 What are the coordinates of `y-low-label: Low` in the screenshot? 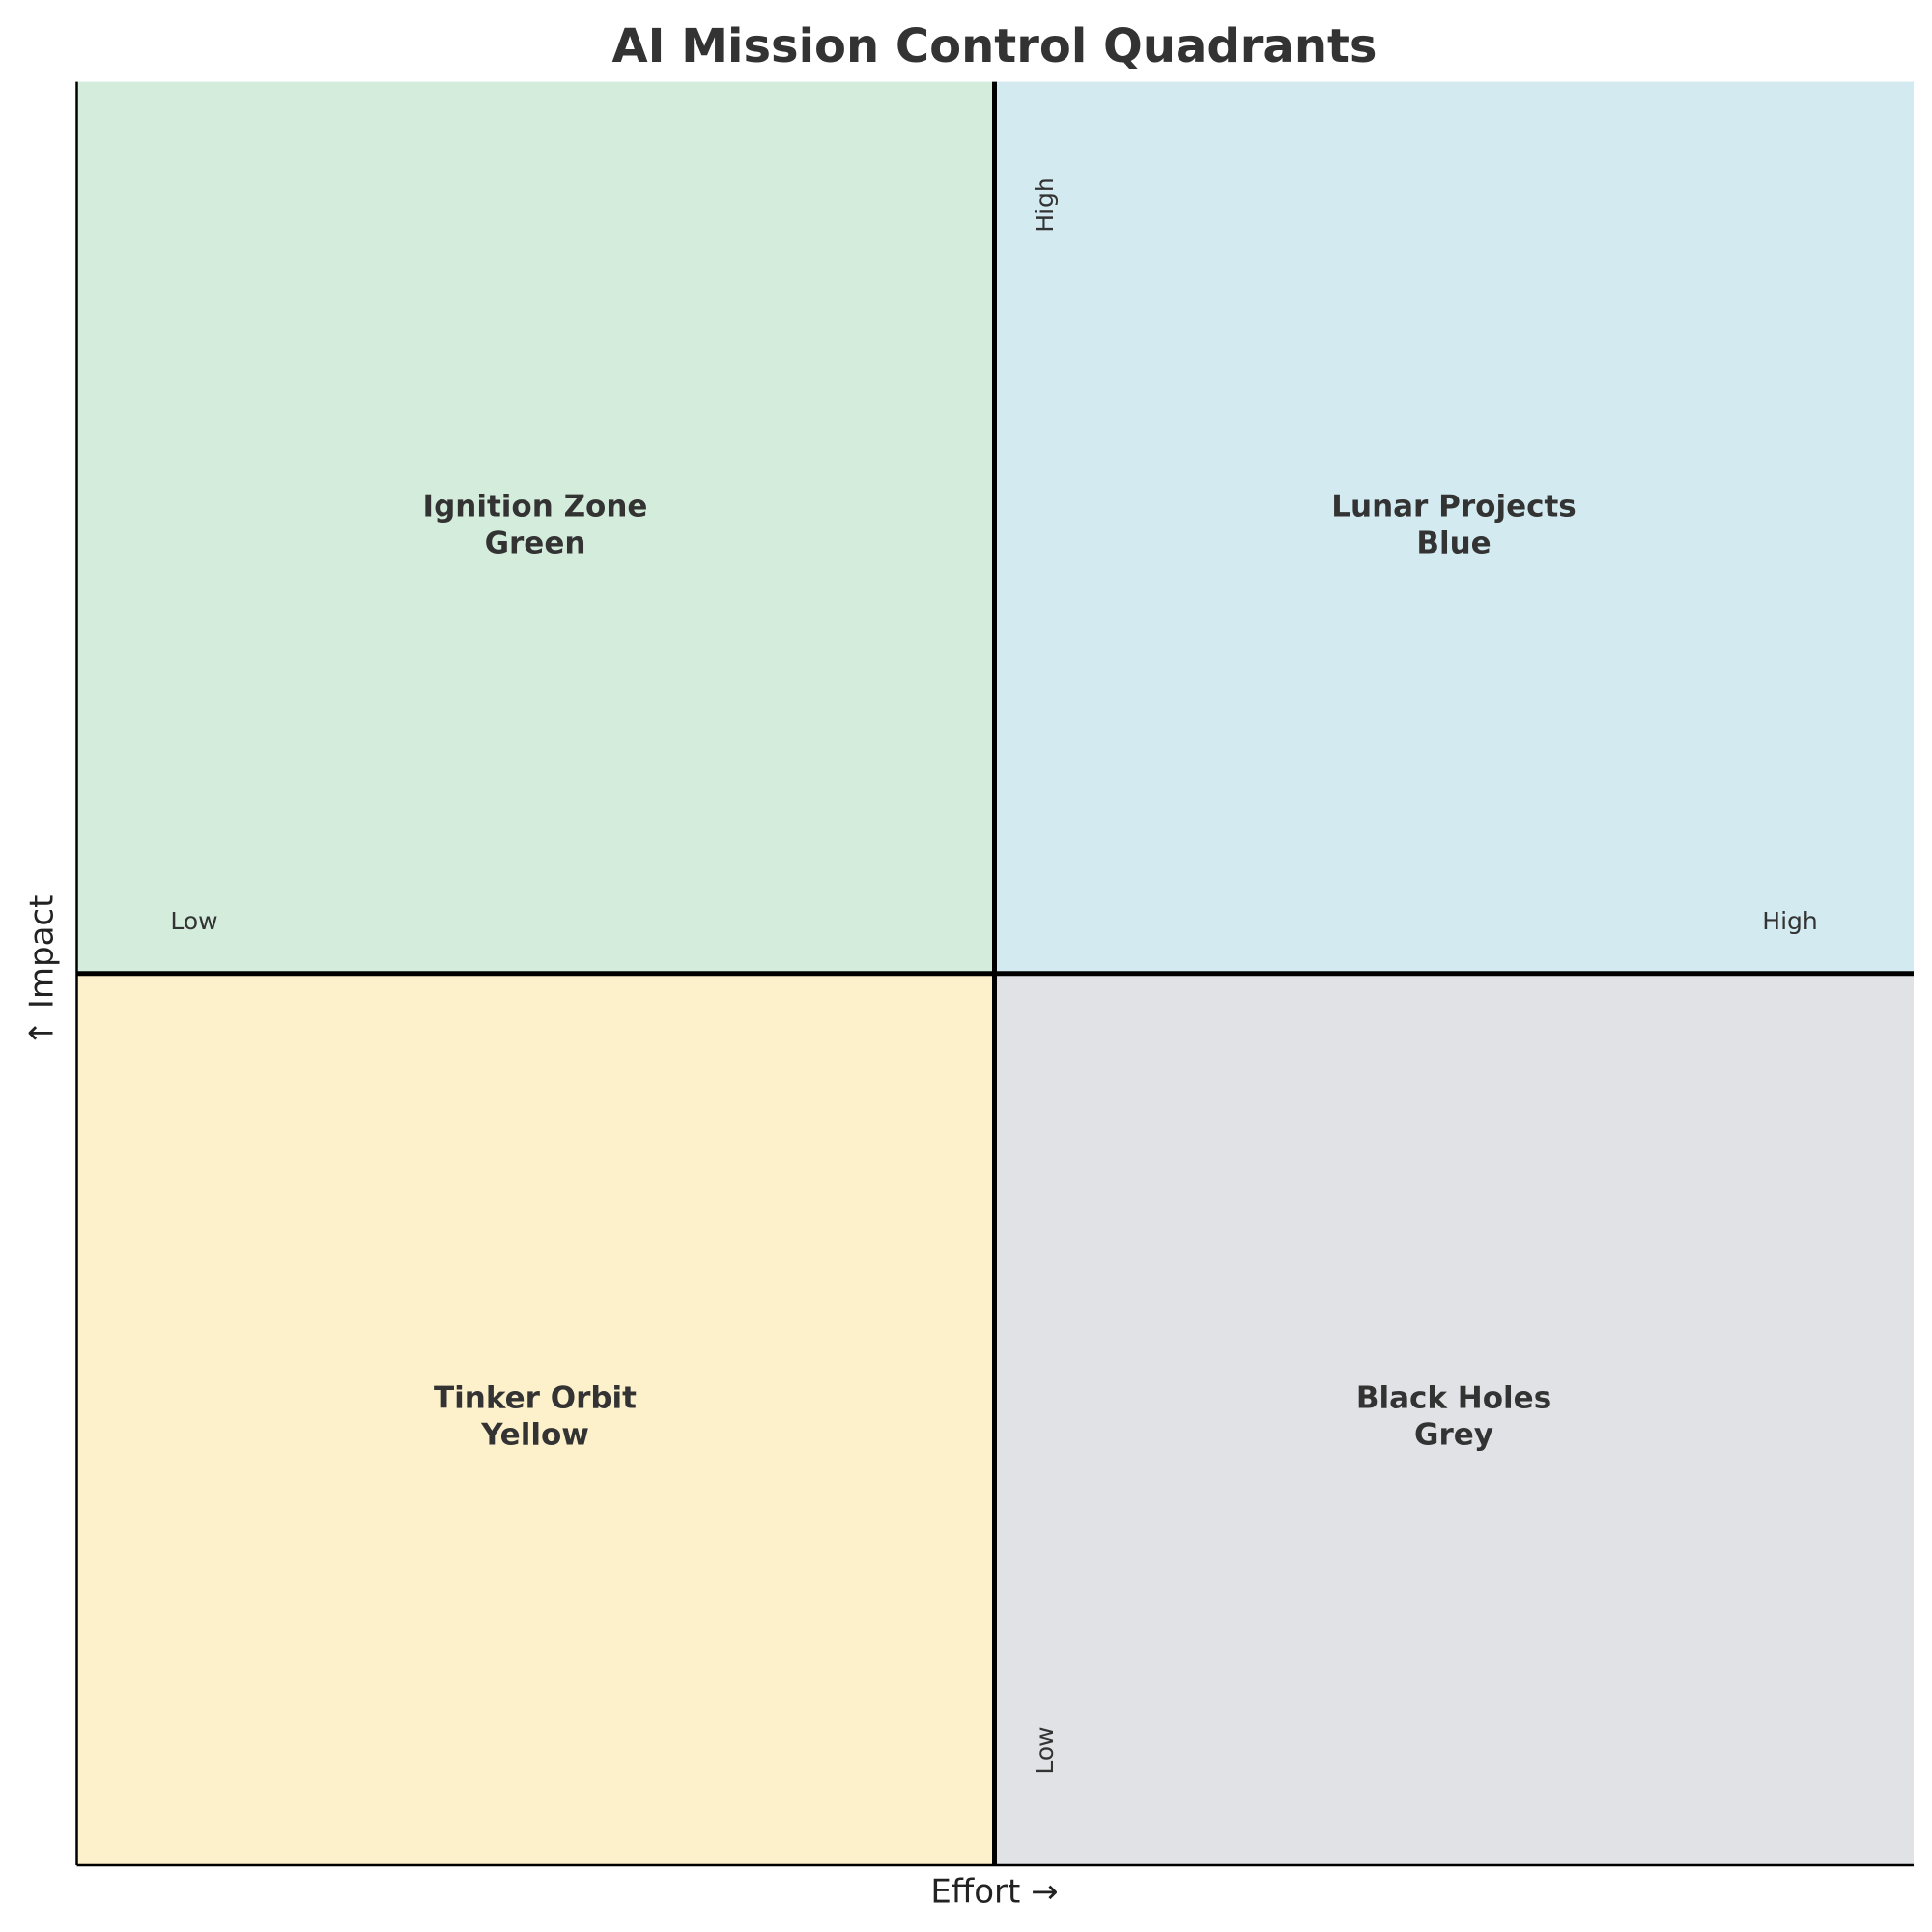 It's located at (1045, 1750).